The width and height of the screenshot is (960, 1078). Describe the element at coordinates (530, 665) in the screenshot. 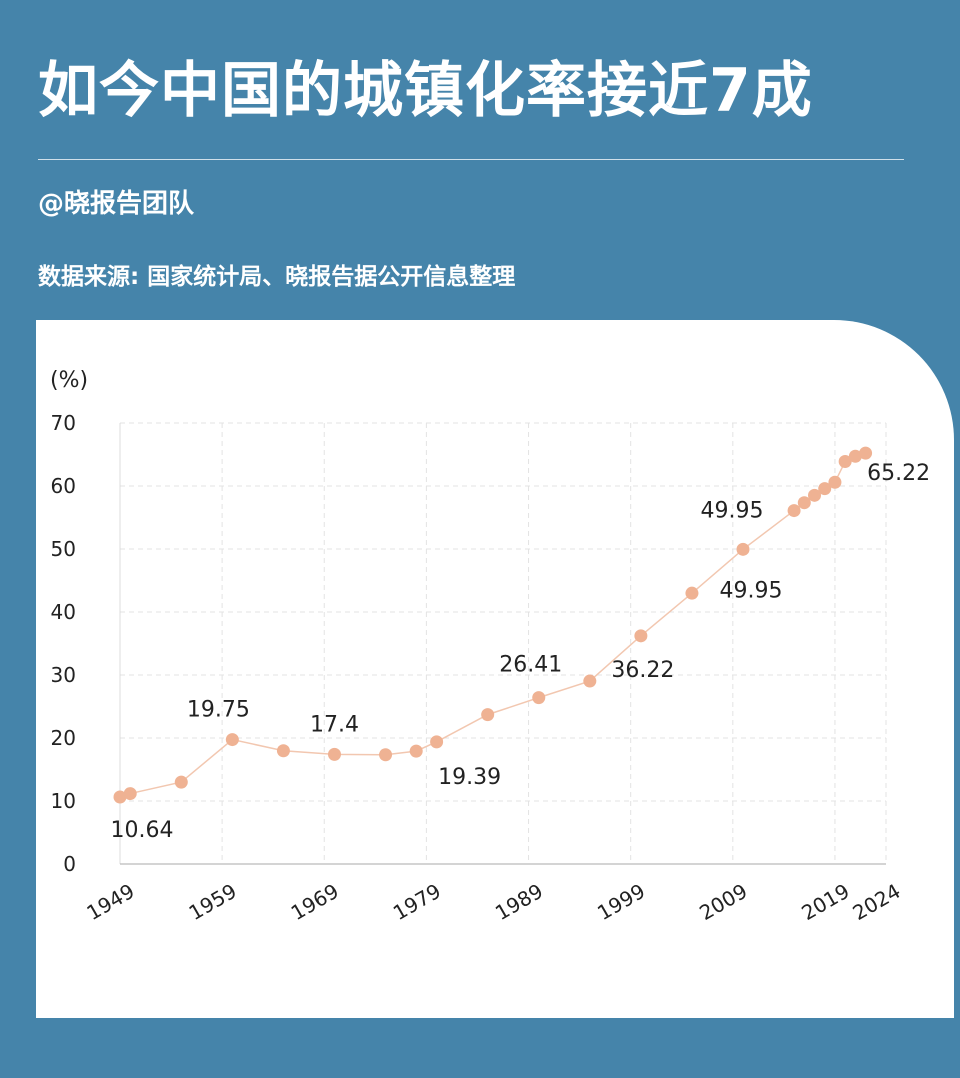

I see `data-label: 26.41` at that location.